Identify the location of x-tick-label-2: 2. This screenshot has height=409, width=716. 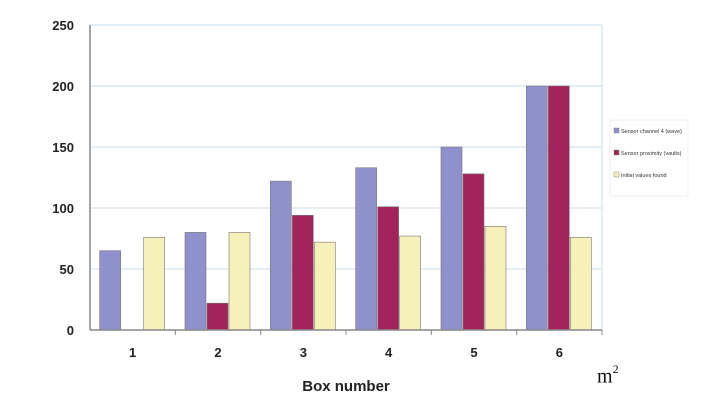
(217, 352).